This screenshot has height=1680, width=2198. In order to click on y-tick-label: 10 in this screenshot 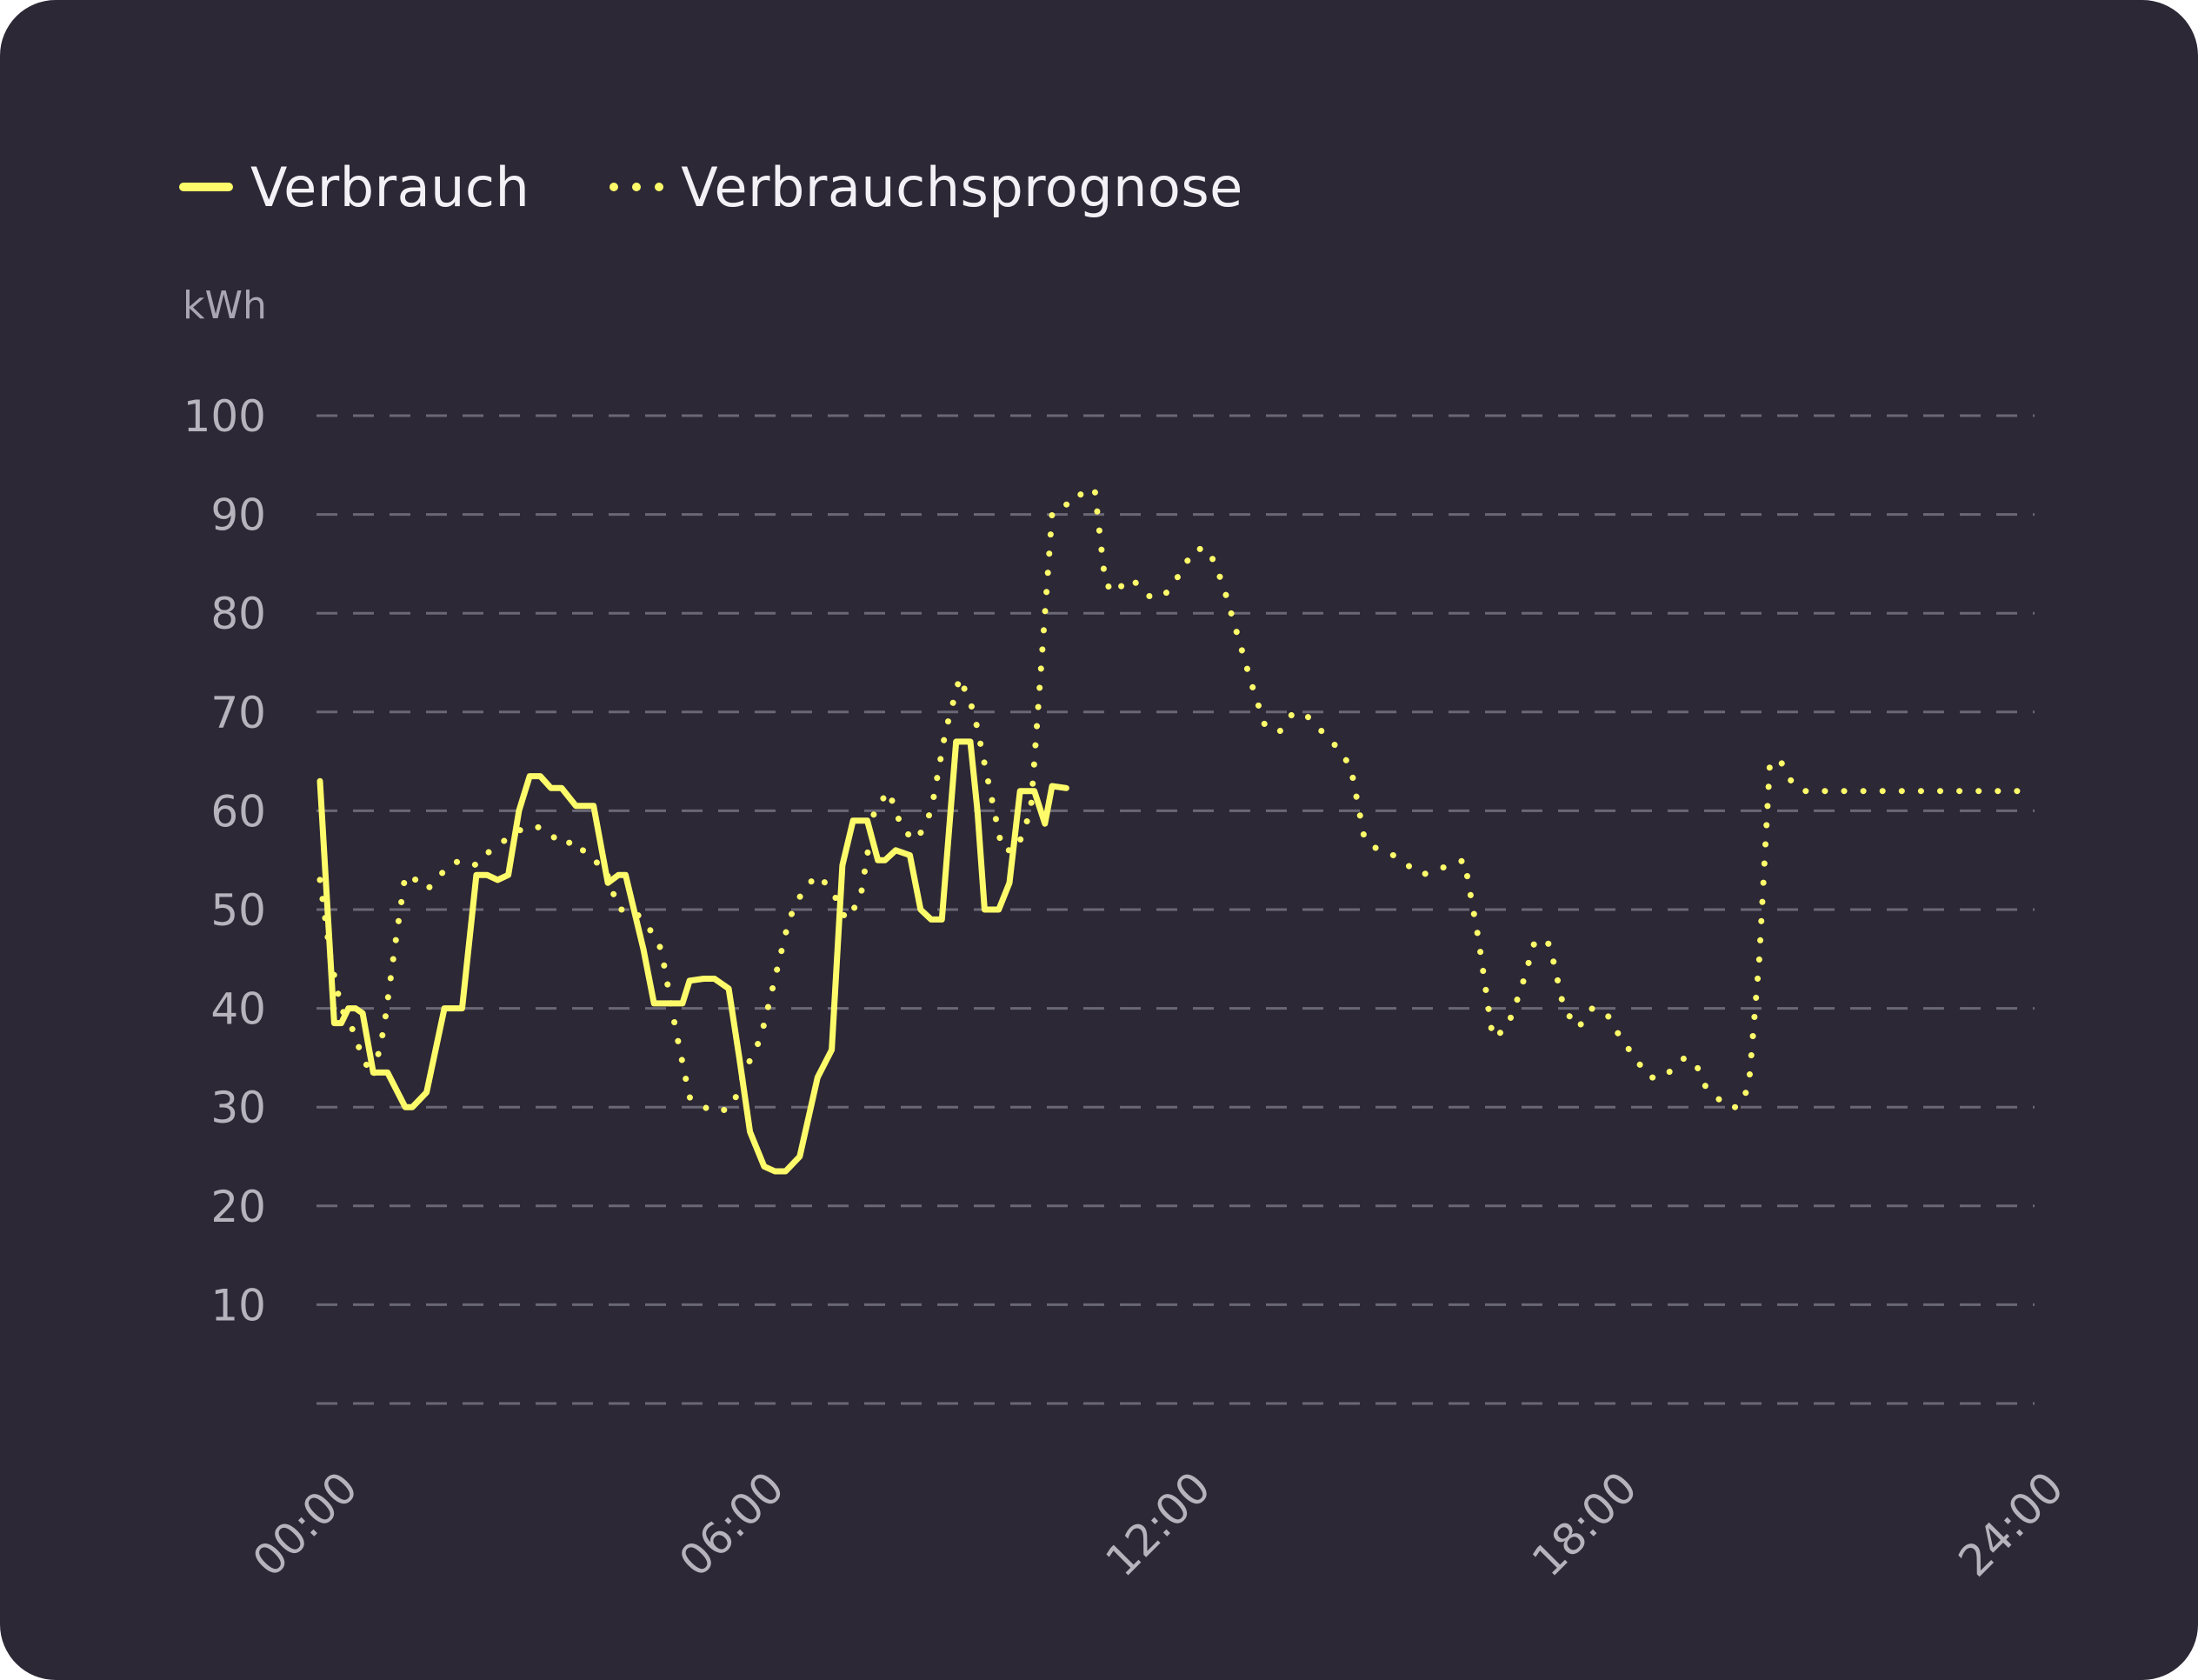, I will do `click(238, 1305)`.